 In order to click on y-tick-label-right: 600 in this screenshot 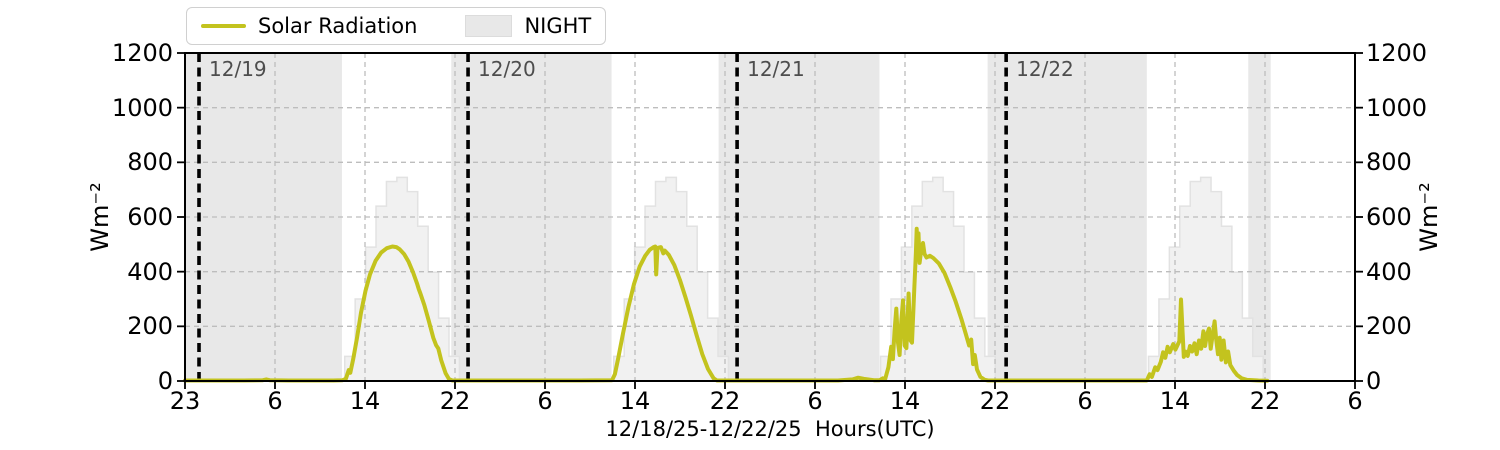, I will do `click(1389, 217)`.